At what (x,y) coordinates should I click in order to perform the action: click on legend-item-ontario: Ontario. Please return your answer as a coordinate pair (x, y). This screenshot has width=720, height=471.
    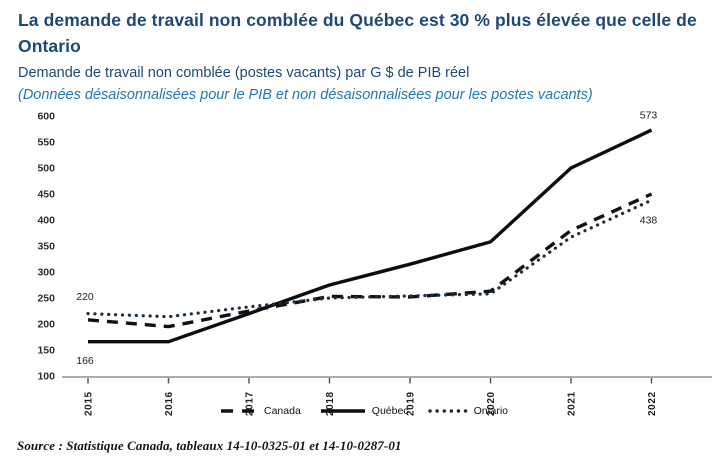
    Looking at the image, I should click on (467, 411).